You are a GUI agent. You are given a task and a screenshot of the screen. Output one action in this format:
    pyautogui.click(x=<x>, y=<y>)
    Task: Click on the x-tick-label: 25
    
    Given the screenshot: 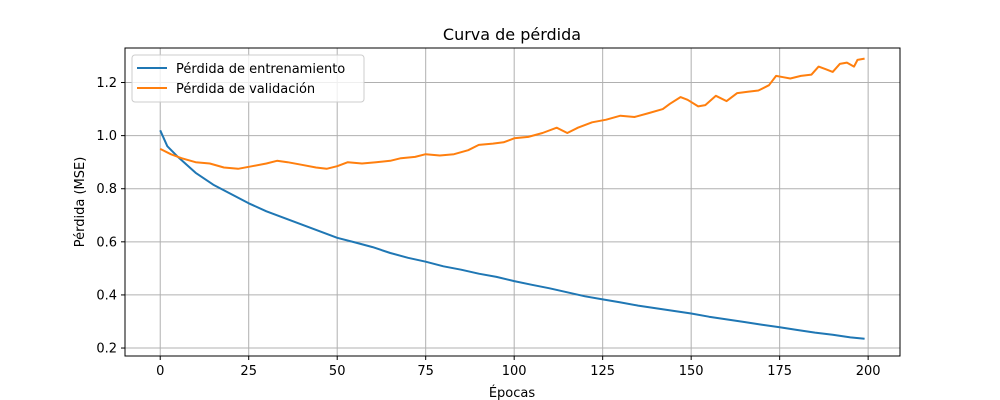 What is the action you would take?
    pyautogui.click(x=248, y=371)
    